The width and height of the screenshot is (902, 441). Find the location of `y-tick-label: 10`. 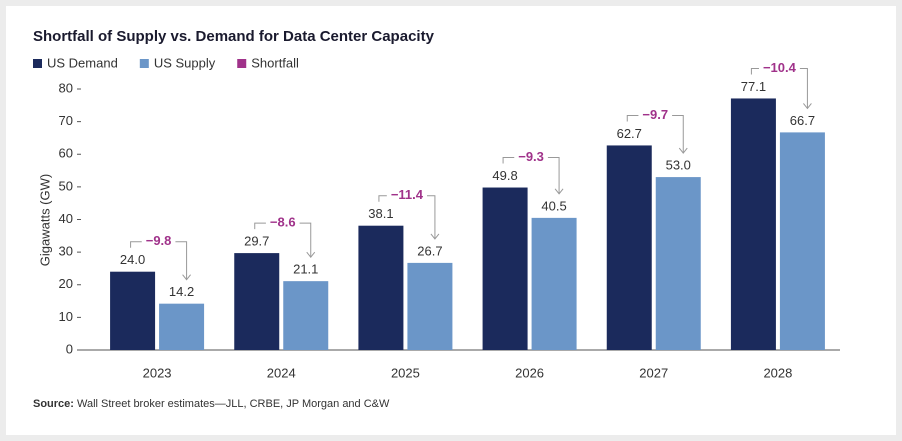

y-tick-label: 10 is located at coordinates (66, 316).